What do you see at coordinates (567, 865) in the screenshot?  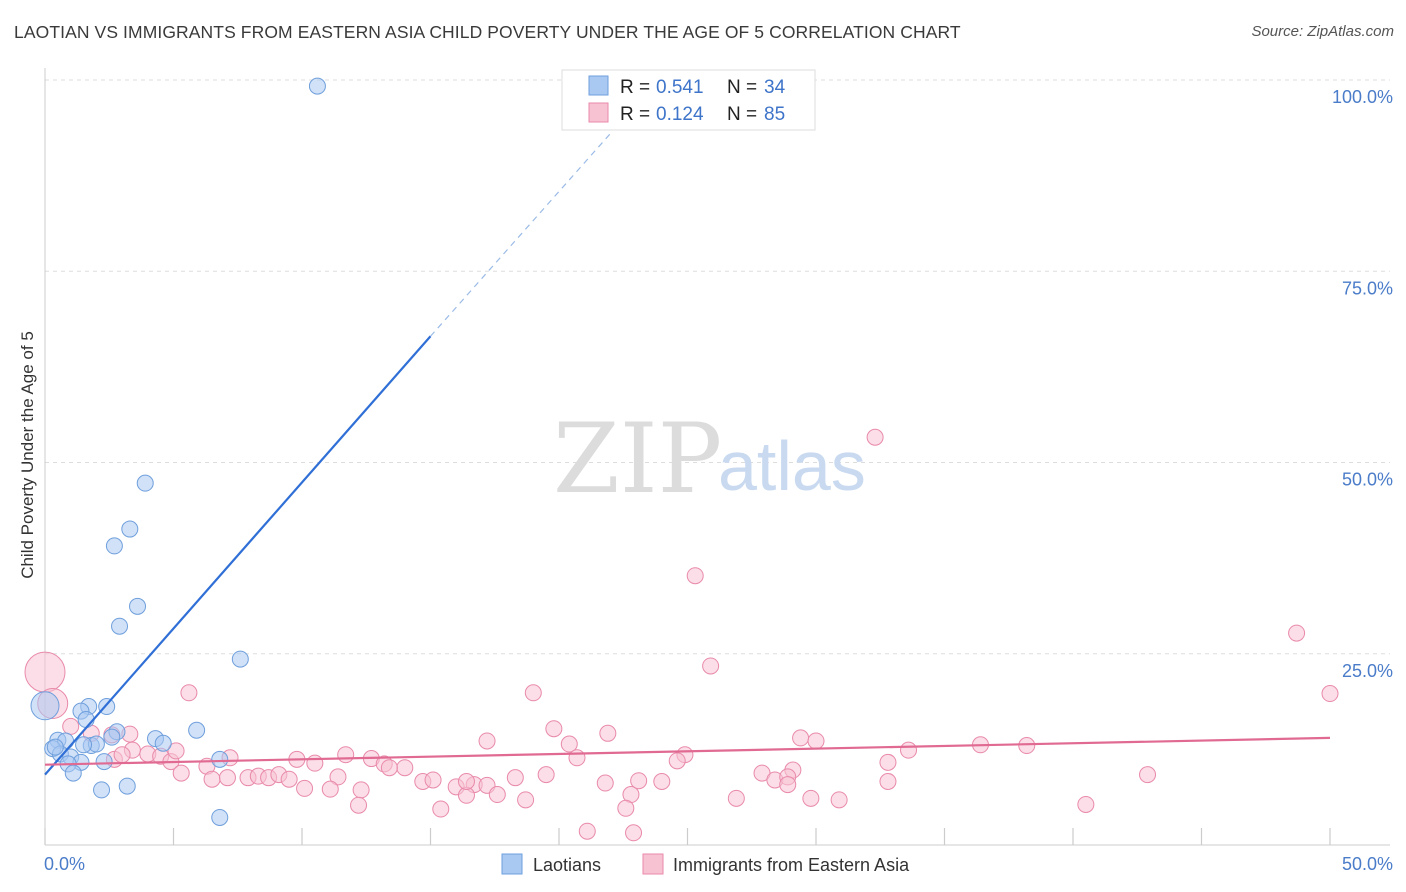 I see `bottom-legend-label-laotians: Laotians` at bounding box center [567, 865].